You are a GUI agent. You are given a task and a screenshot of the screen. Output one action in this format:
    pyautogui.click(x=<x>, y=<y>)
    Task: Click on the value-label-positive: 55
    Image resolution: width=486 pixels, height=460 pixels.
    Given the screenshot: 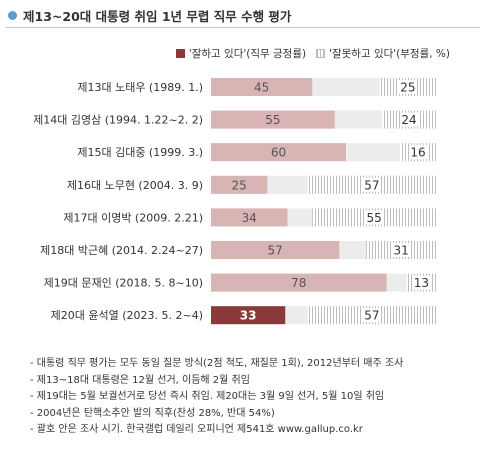 What is the action you would take?
    pyautogui.click(x=272, y=120)
    